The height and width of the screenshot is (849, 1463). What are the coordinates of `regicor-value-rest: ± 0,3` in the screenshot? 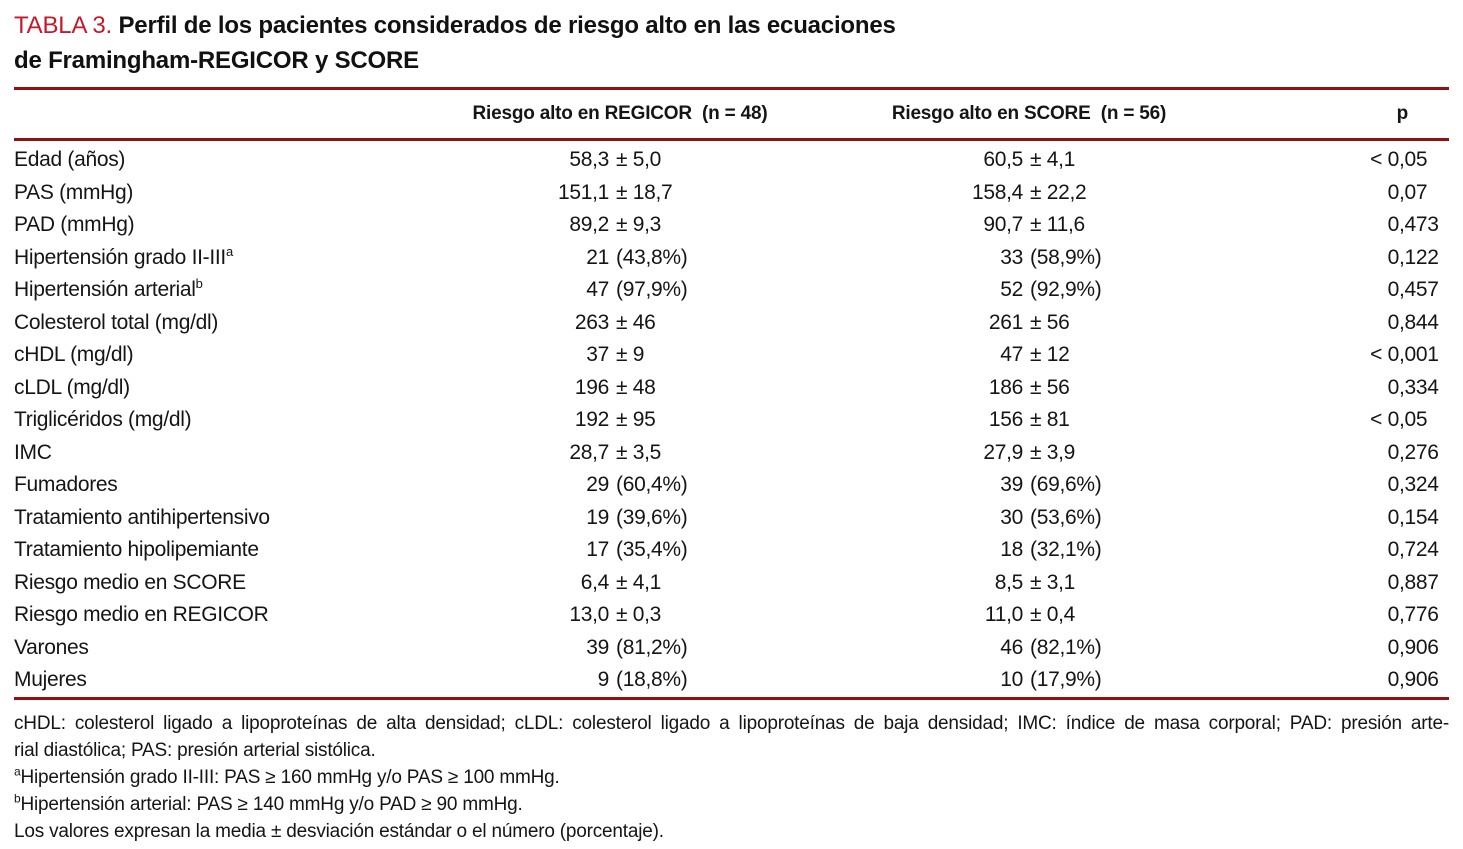 It's located at (639, 615).